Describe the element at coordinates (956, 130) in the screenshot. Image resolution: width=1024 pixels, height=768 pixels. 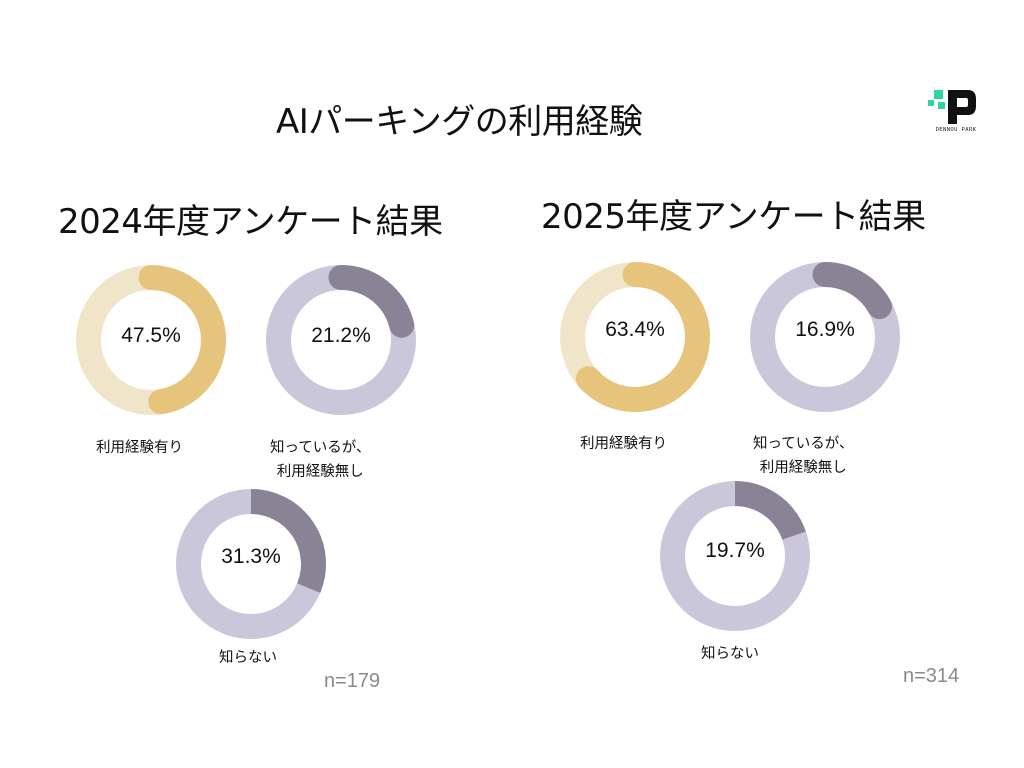
I see `logo-wordmark: DENNOU PARK` at that location.